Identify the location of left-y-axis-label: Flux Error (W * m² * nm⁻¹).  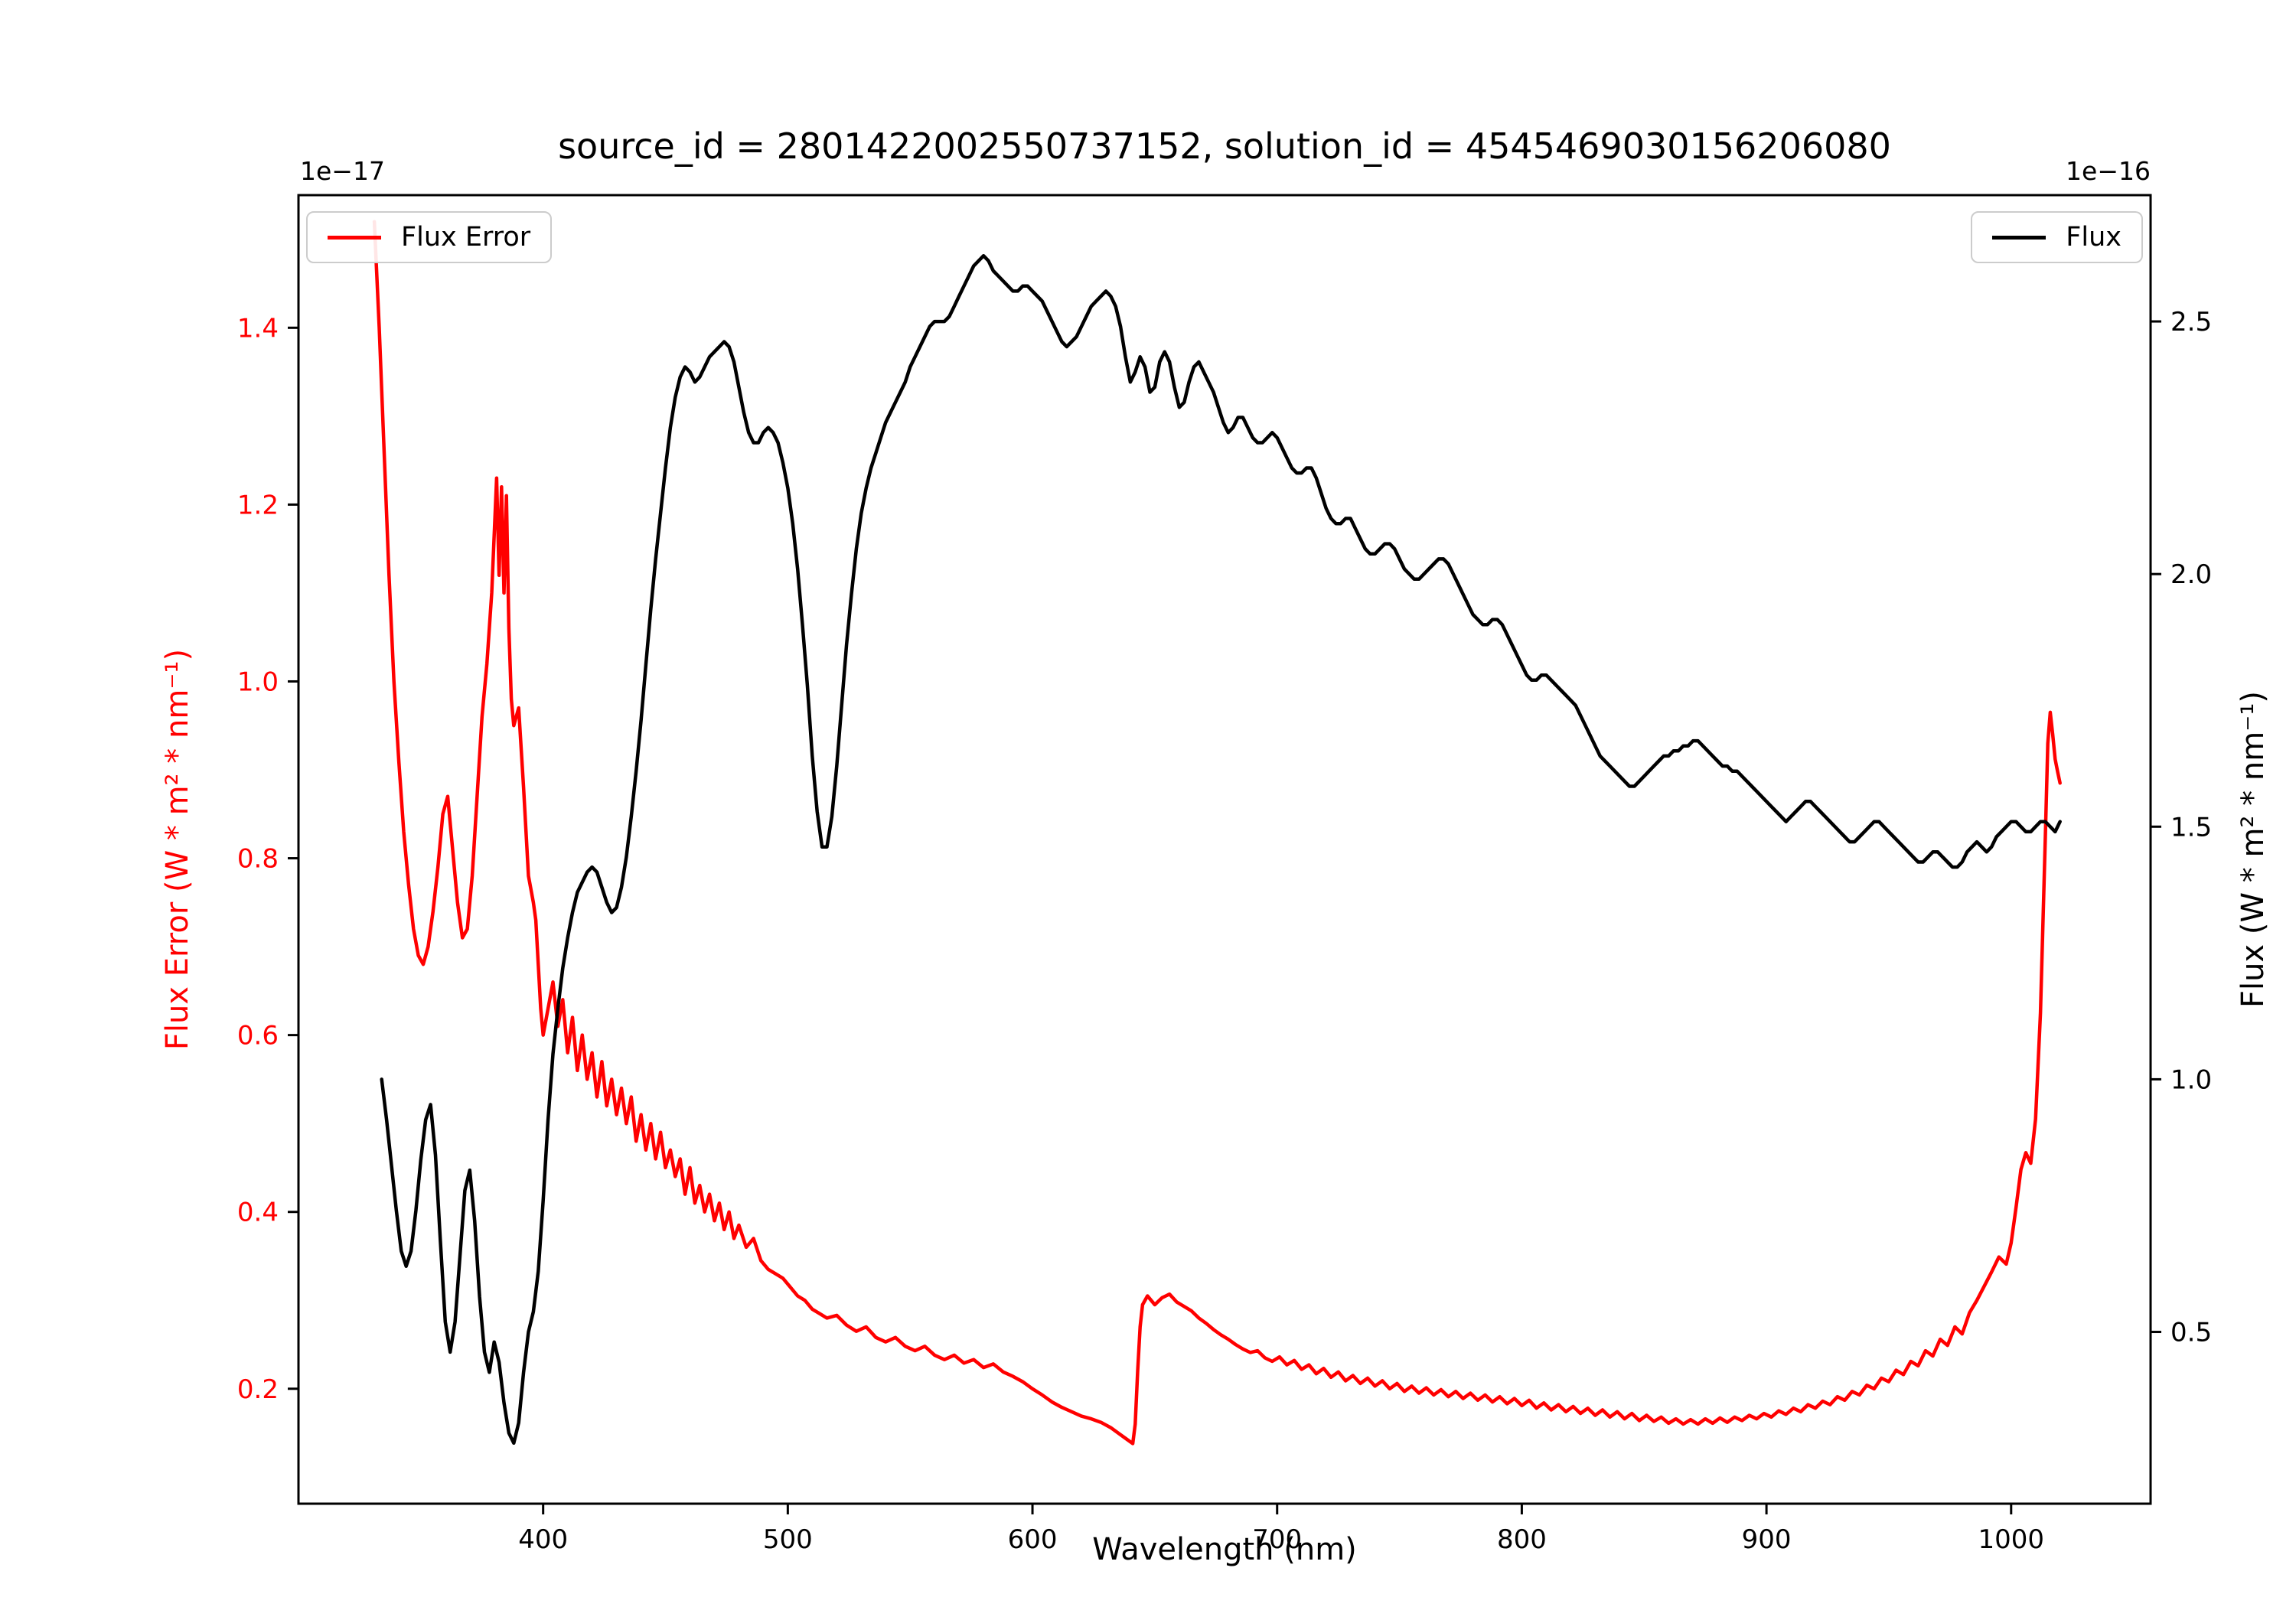
(177, 849).